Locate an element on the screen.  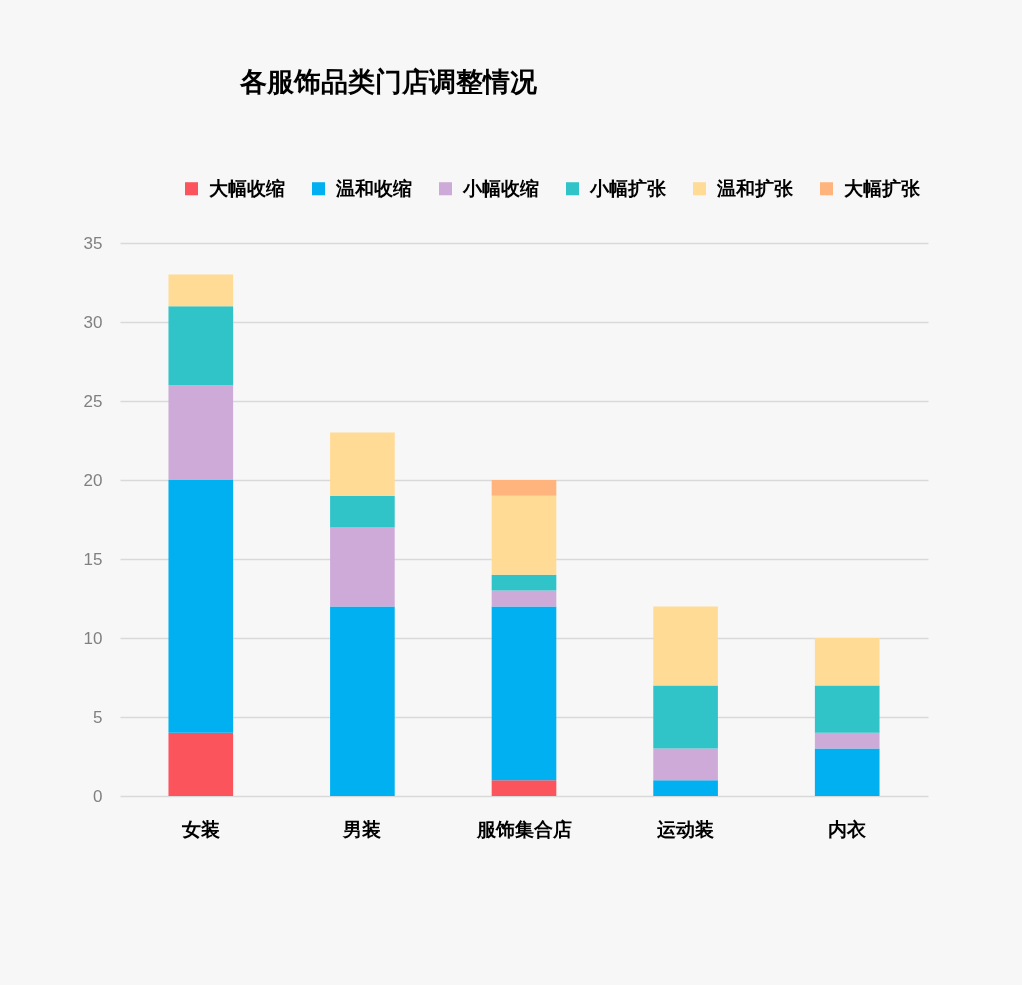
y-tick-label: 30 is located at coordinates (93, 322).